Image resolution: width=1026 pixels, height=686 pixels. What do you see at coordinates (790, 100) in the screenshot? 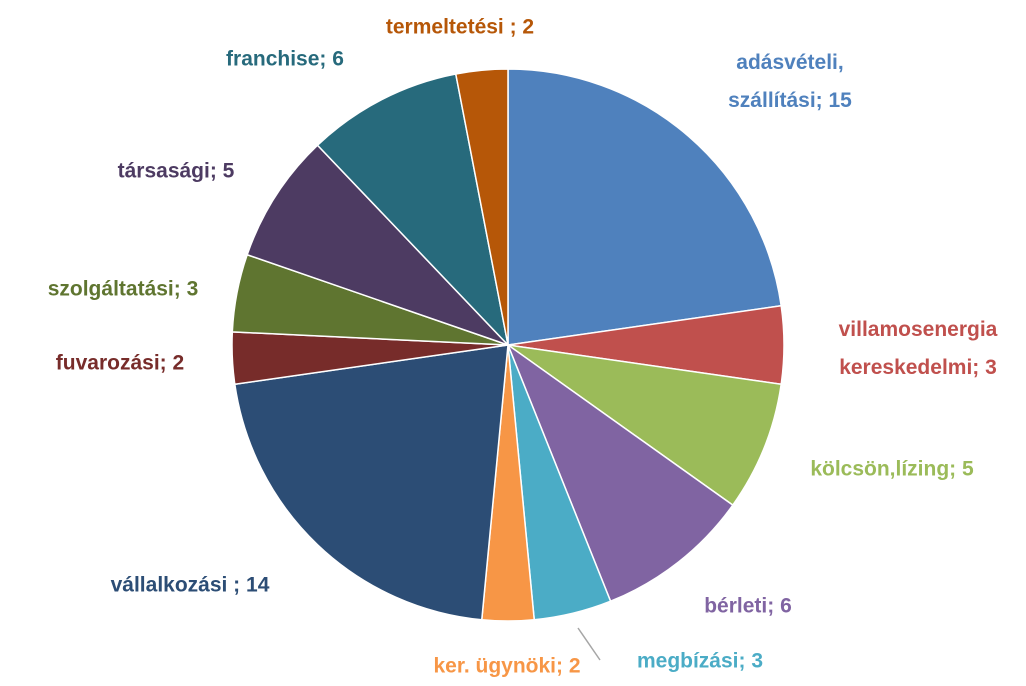
I see `data-label-line: szállítási; 15` at bounding box center [790, 100].